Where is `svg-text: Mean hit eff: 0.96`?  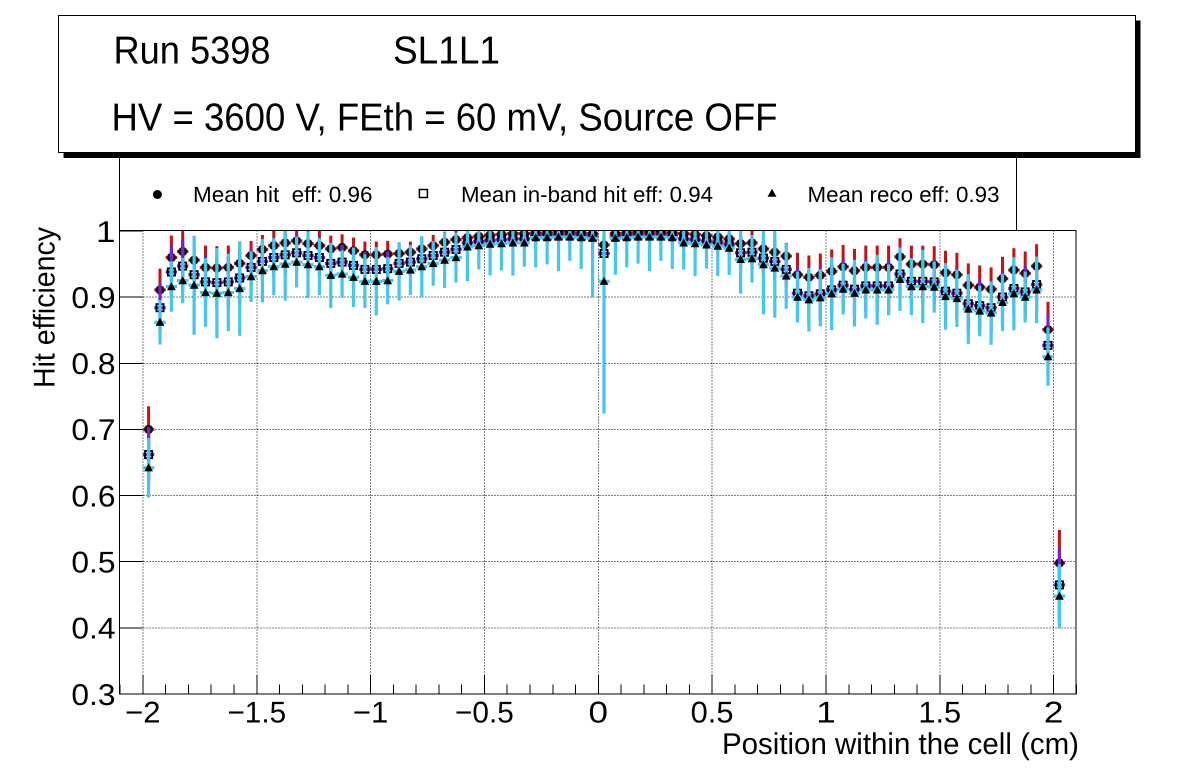
svg-text: Mean hit eff: 0.96 is located at coordinates (283, 194).